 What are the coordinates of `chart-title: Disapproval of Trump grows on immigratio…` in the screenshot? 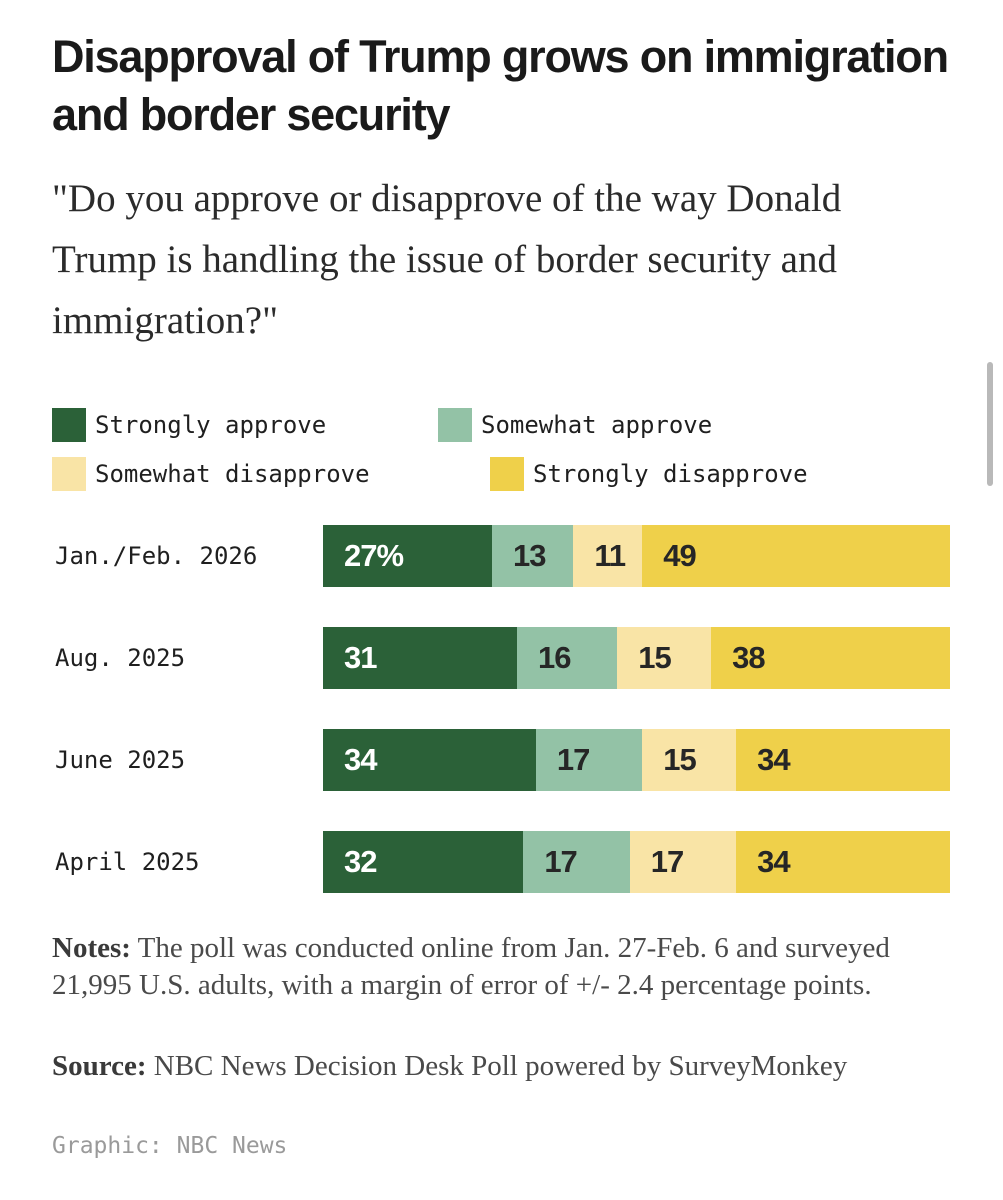 It's located at (500, 85).